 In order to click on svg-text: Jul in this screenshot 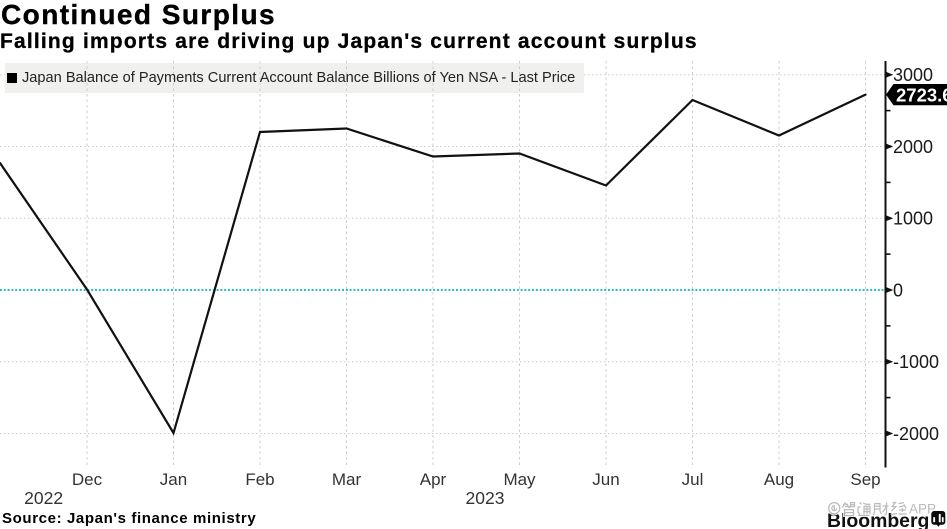, I will do `click(693, 479)`.